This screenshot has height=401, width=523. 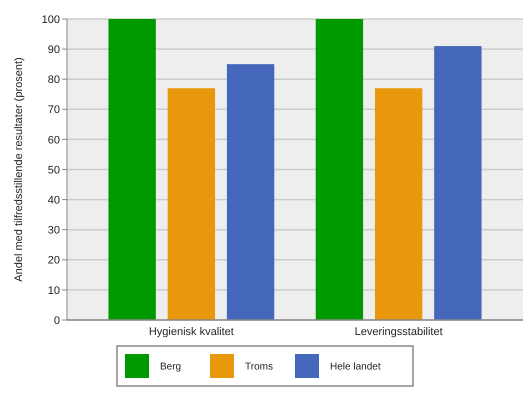 I want to click on y-tick-label: 30, so click(x=54, y=230).